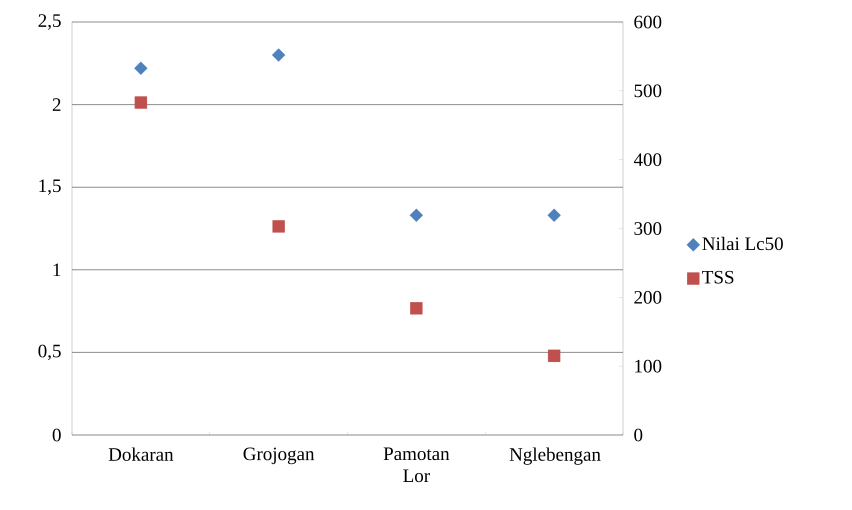 This screenshot has width=852, height=510. What do you see at coordinates (50, 187) in the screenshot?
I see `y-tick-label: 1,5` at bounding box center [50, 187].